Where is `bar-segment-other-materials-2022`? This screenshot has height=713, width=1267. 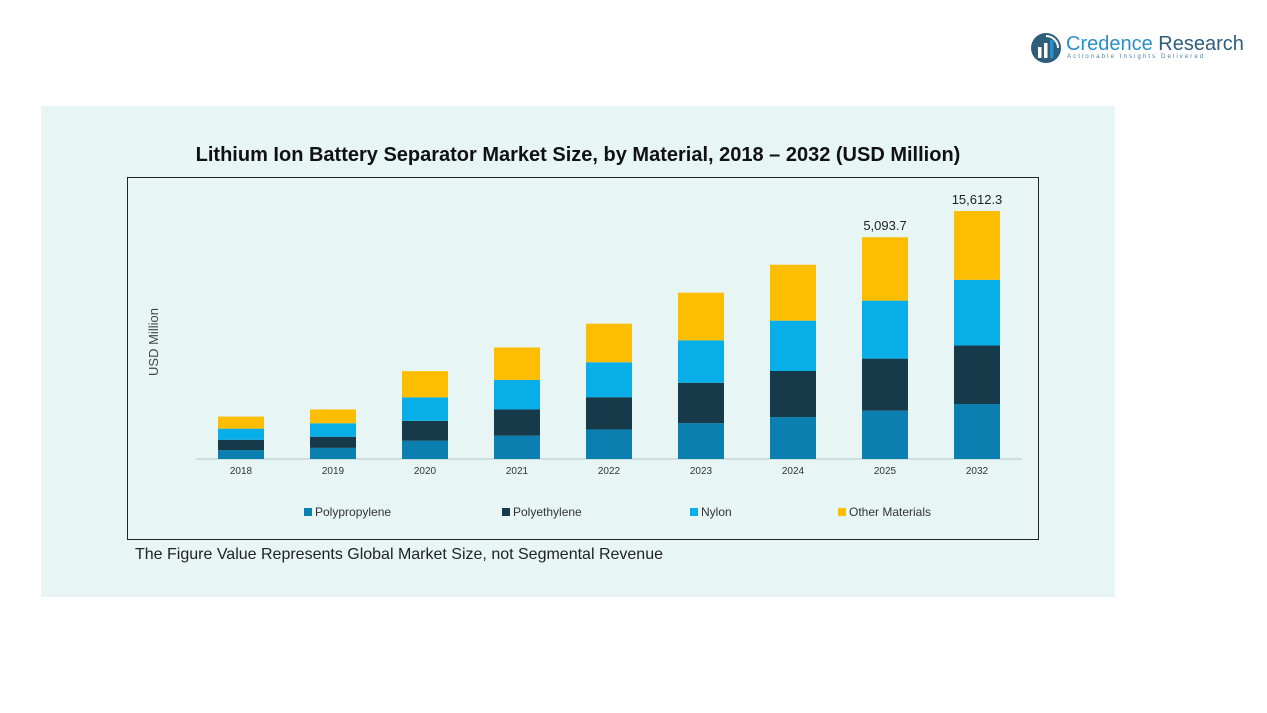 bar-segment-other-materials-2022 is located at coordinates (609, 343).